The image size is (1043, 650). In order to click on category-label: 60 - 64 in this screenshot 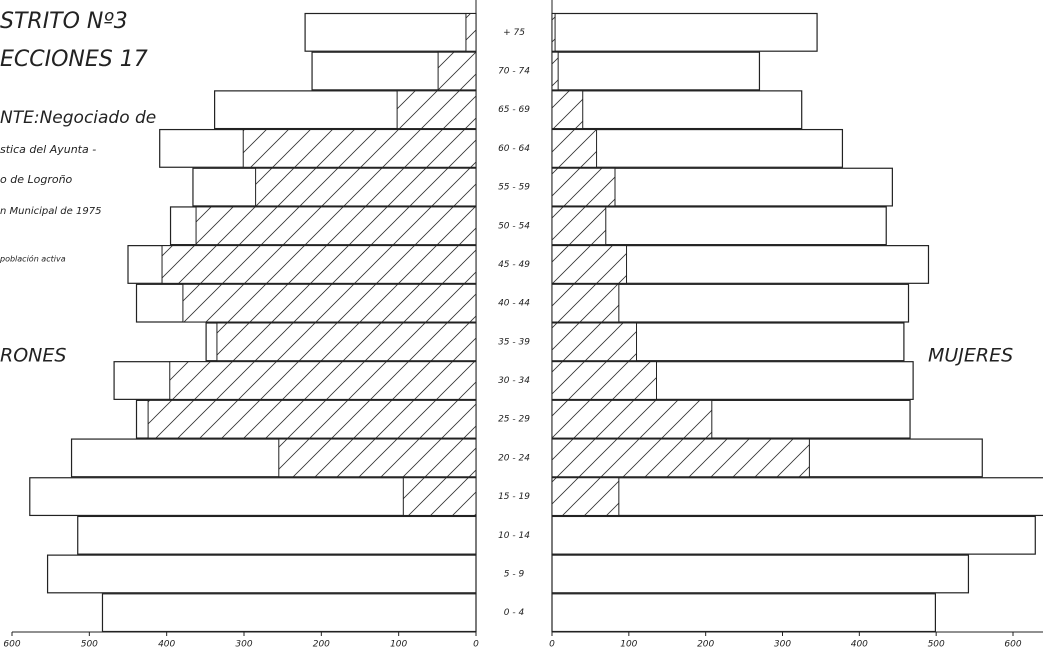, I will do `click(514, 149)`.